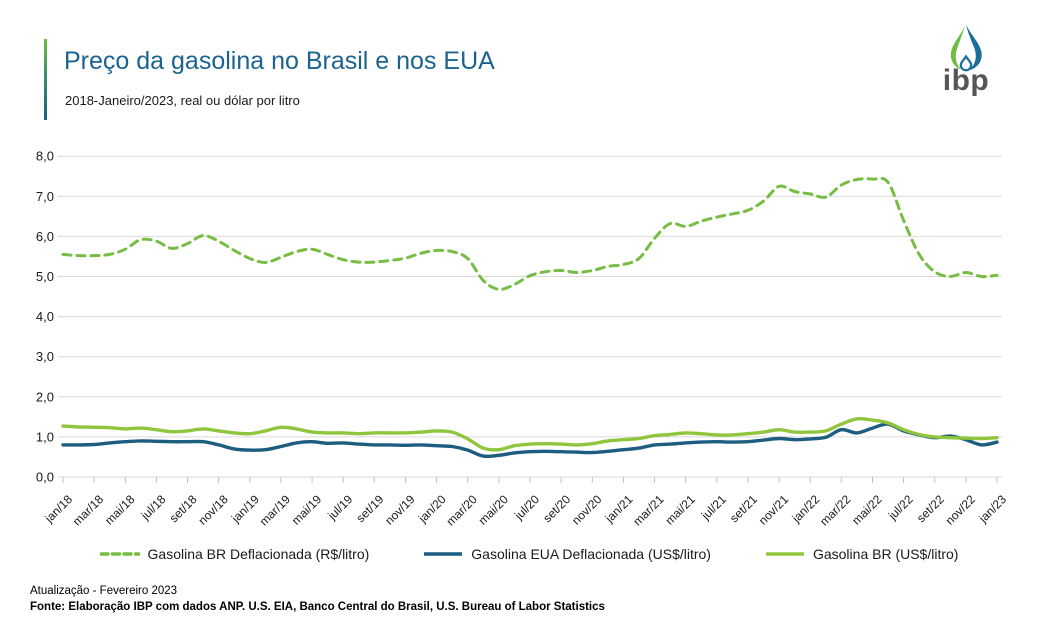  I want to click on x-tick-label: nov/21, so click(774, 510).